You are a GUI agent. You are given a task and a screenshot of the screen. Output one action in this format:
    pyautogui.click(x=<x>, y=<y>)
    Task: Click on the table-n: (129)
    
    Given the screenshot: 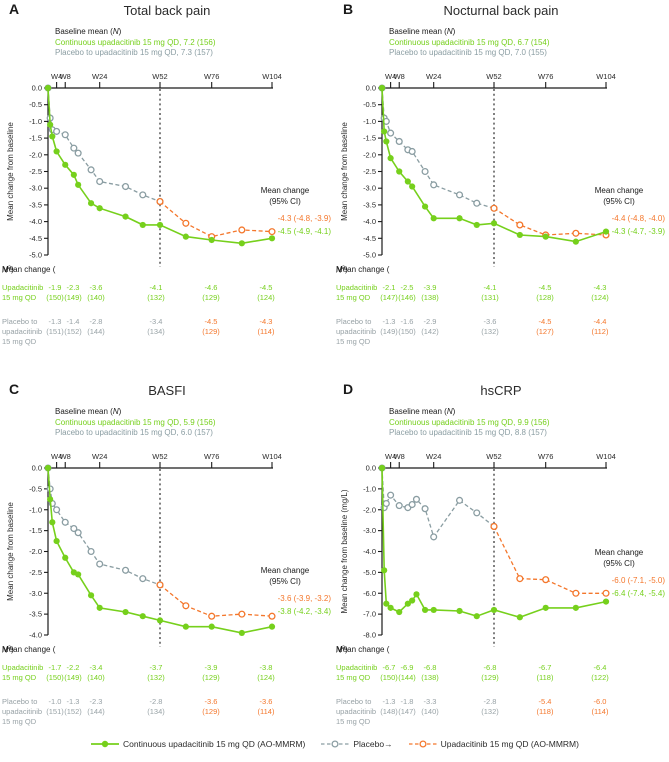 What is the action you would take?
    pyautogui.click(x=211, y=677)
    